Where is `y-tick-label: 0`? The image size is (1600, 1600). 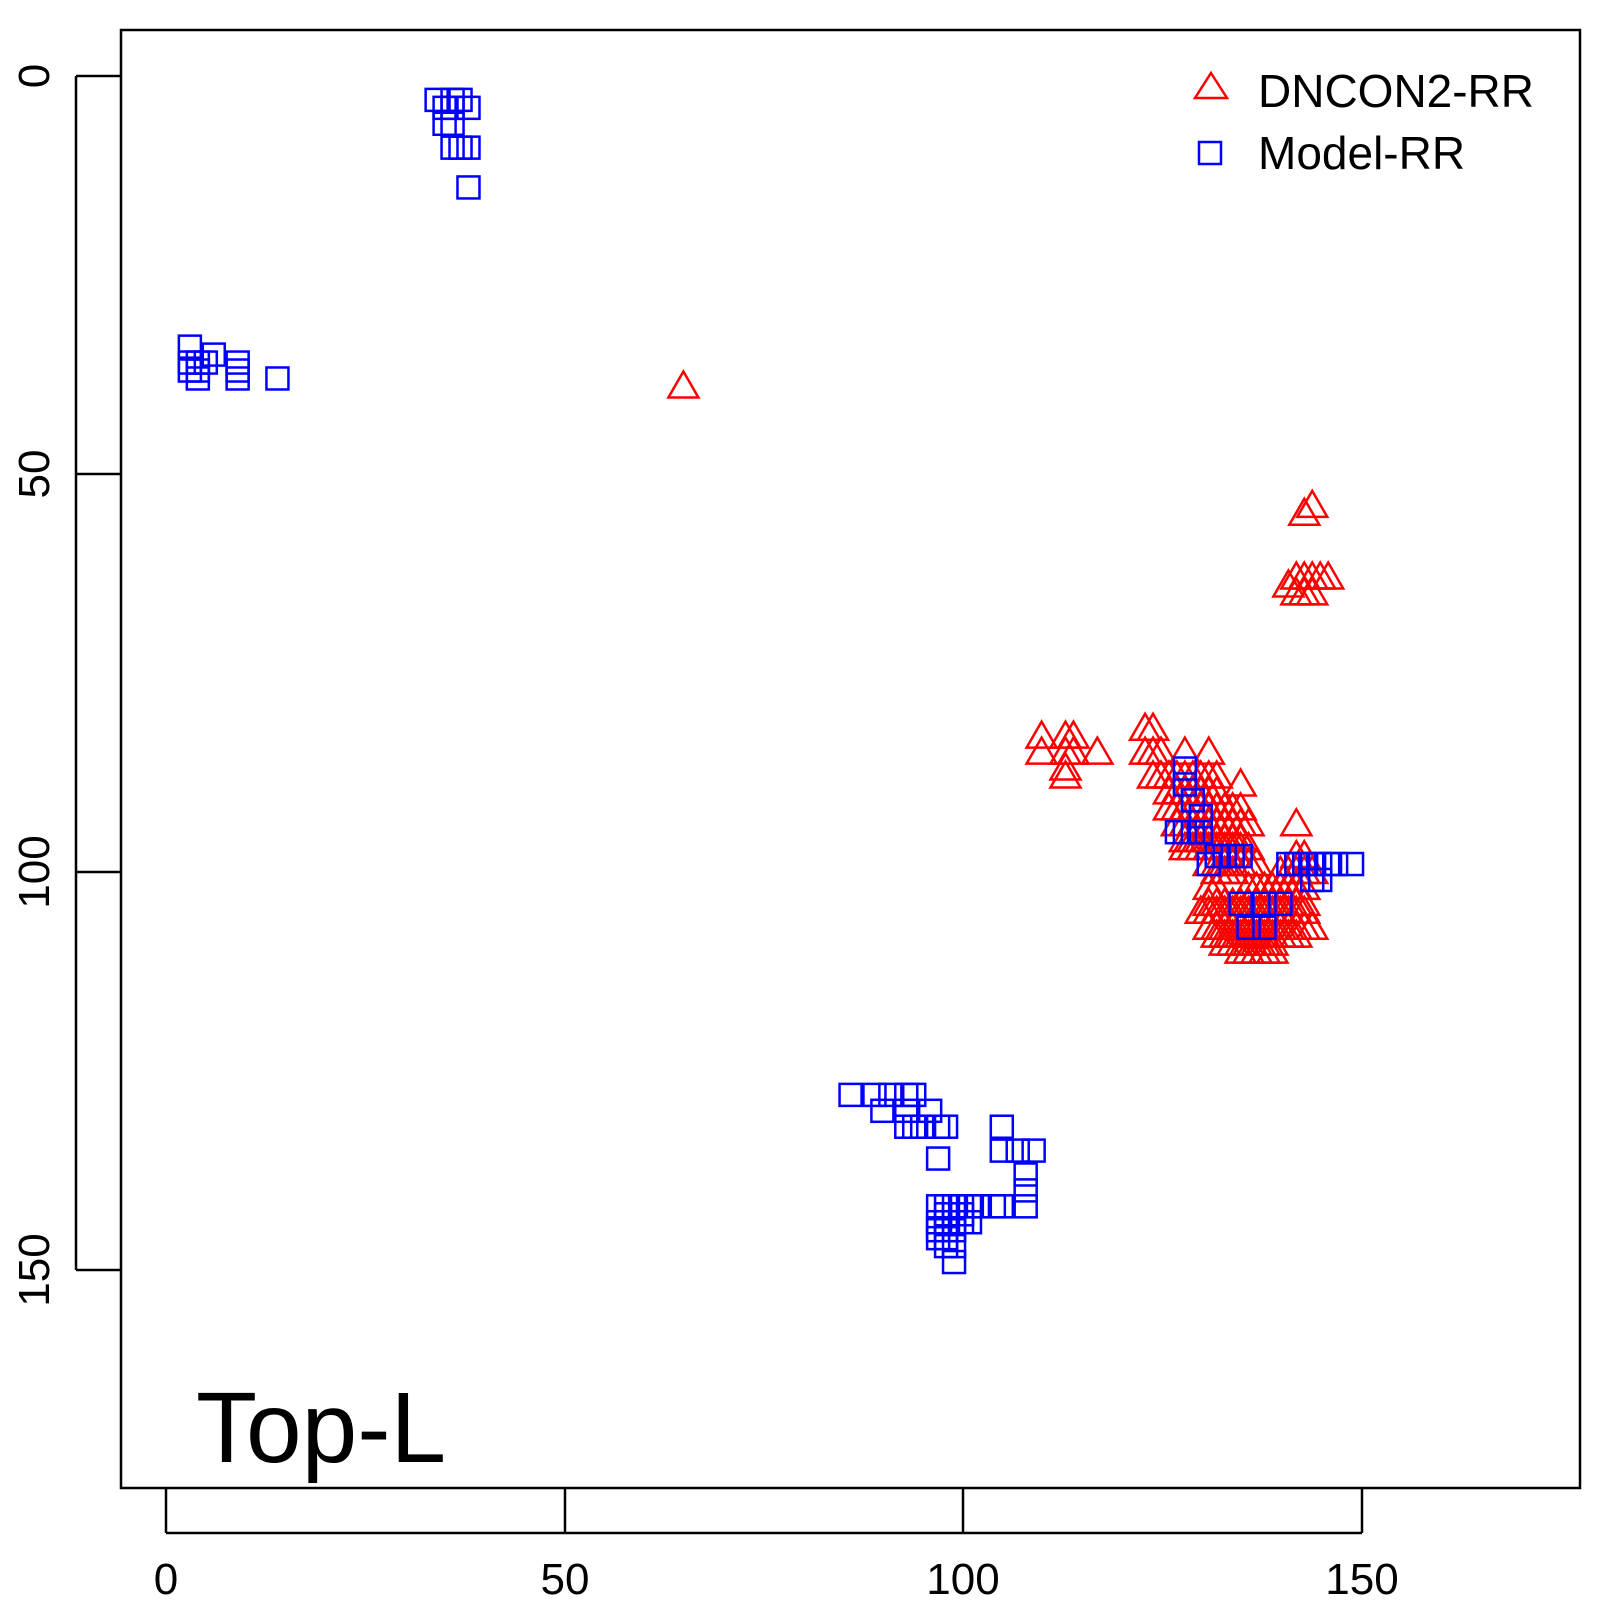
y-tick-label: 0 is located at coordinates (34, 76).